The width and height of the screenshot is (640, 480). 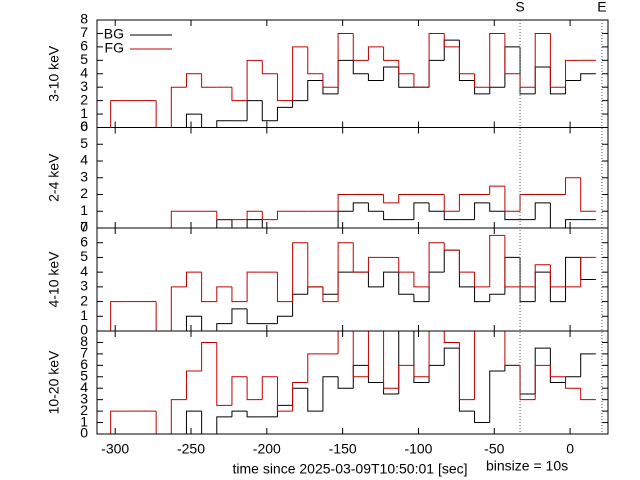 I want to click on binsize-note: binsize = 10s, so click(x=527, y=466).